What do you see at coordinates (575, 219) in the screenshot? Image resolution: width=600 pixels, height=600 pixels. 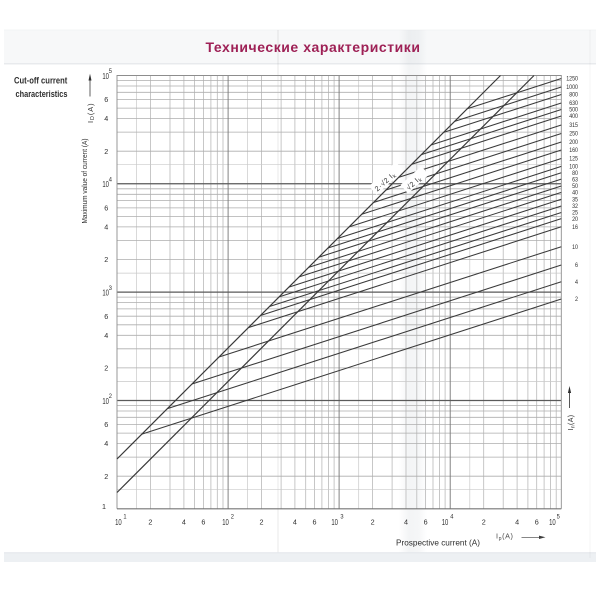 I see `svg-text: 20` at bounding box center [575, 219].